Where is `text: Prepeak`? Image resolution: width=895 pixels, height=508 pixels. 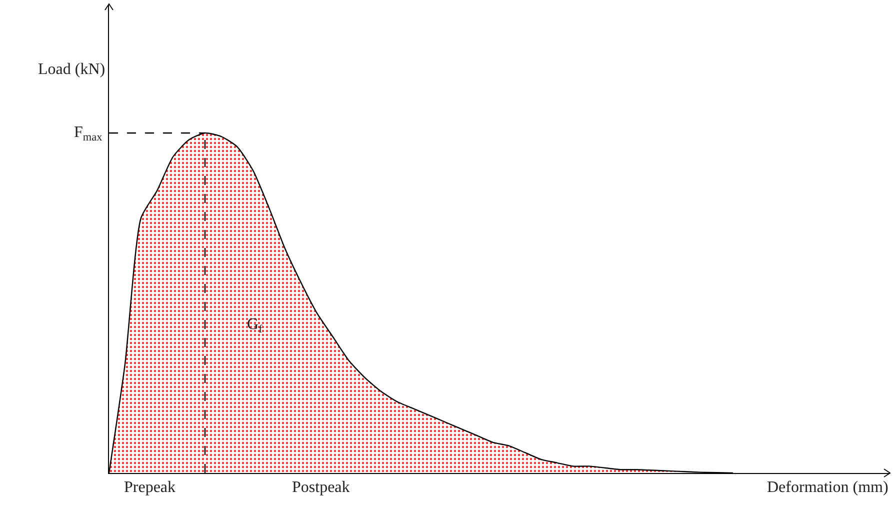 text: Prepeak is located at coordinates (150, 487).